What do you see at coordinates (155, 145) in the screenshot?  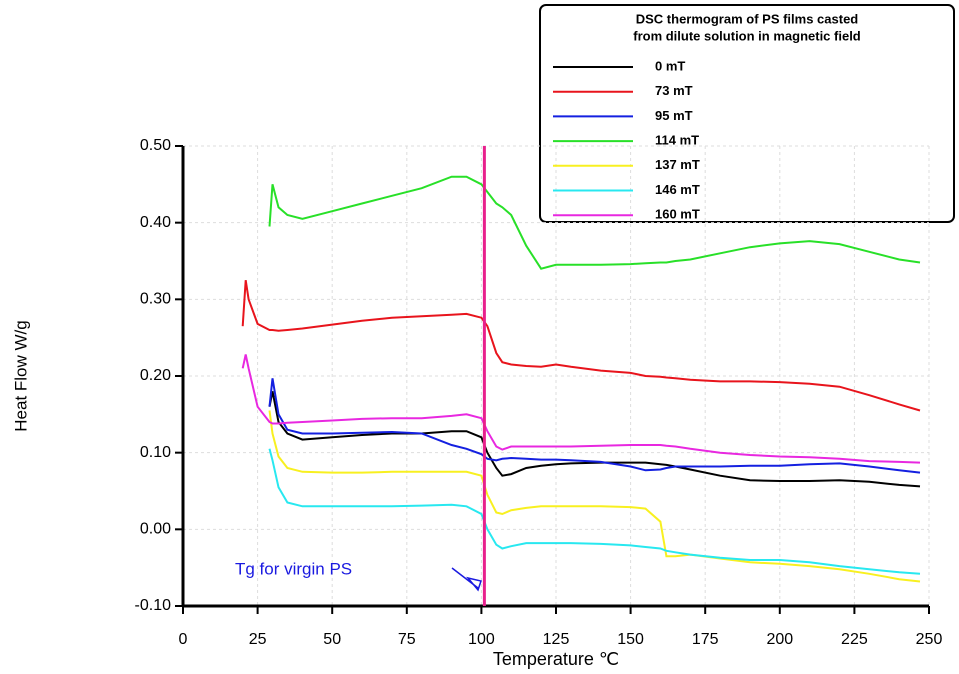 I see `y-tick-label: 0.50` at bounding box center [155, 145].